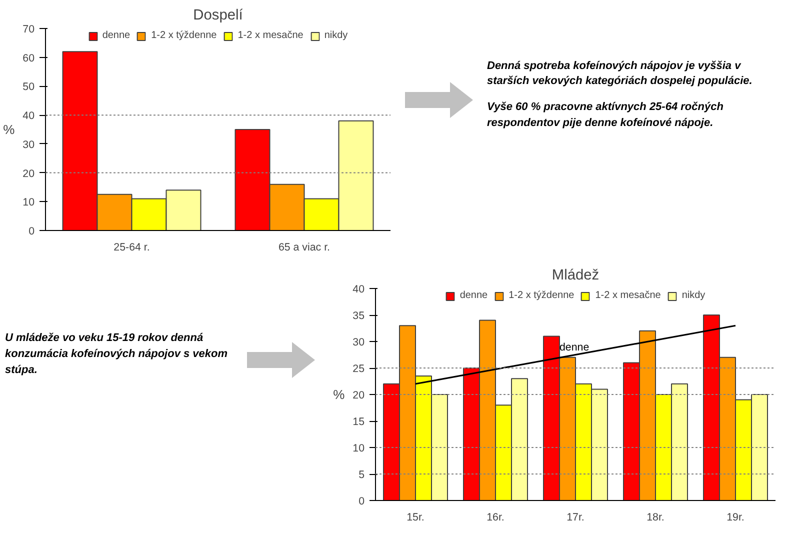 This screenshot has width=790, height=533. I want to click on x-tick-label: 65 a viac r., so click(304, 248).